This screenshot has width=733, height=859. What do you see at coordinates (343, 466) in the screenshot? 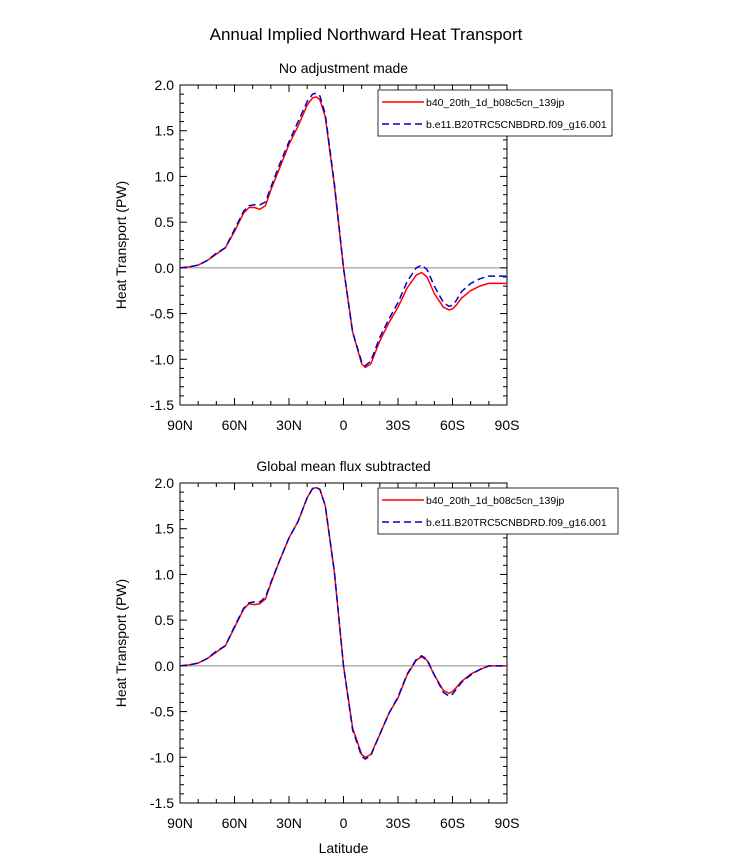
I see `chart-title: Global mean flux subtracted` at bounding box center [343, 466].